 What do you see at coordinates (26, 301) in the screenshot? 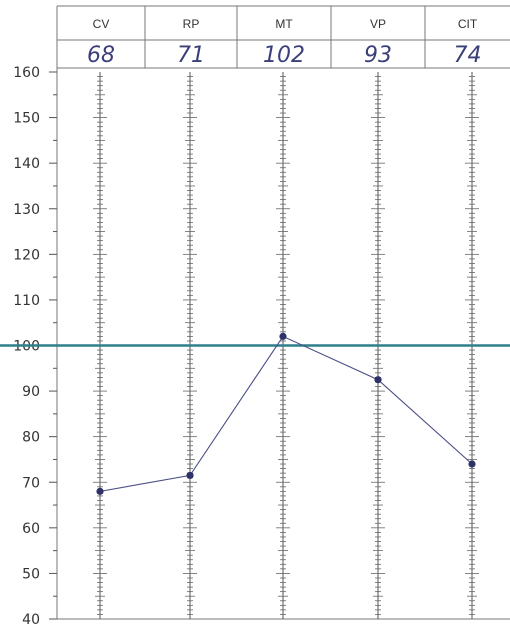
I see `y-tick-label: 110` at bounding box center [26, 301].